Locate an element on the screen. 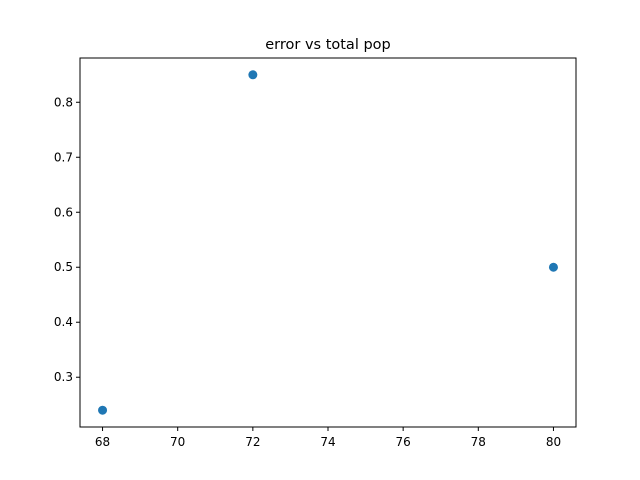  y-tick-label: 0.7 is located at coordinates (63, 157).